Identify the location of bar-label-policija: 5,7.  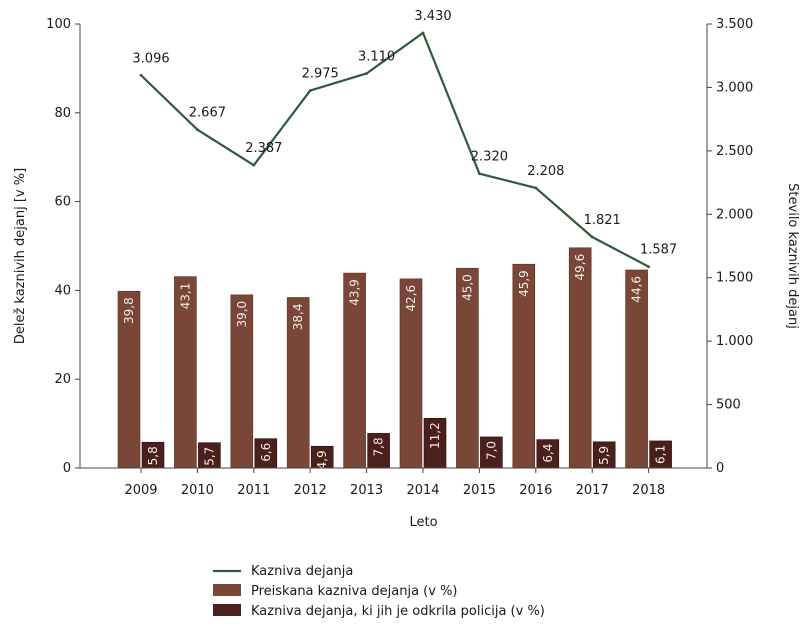
(209, 456).